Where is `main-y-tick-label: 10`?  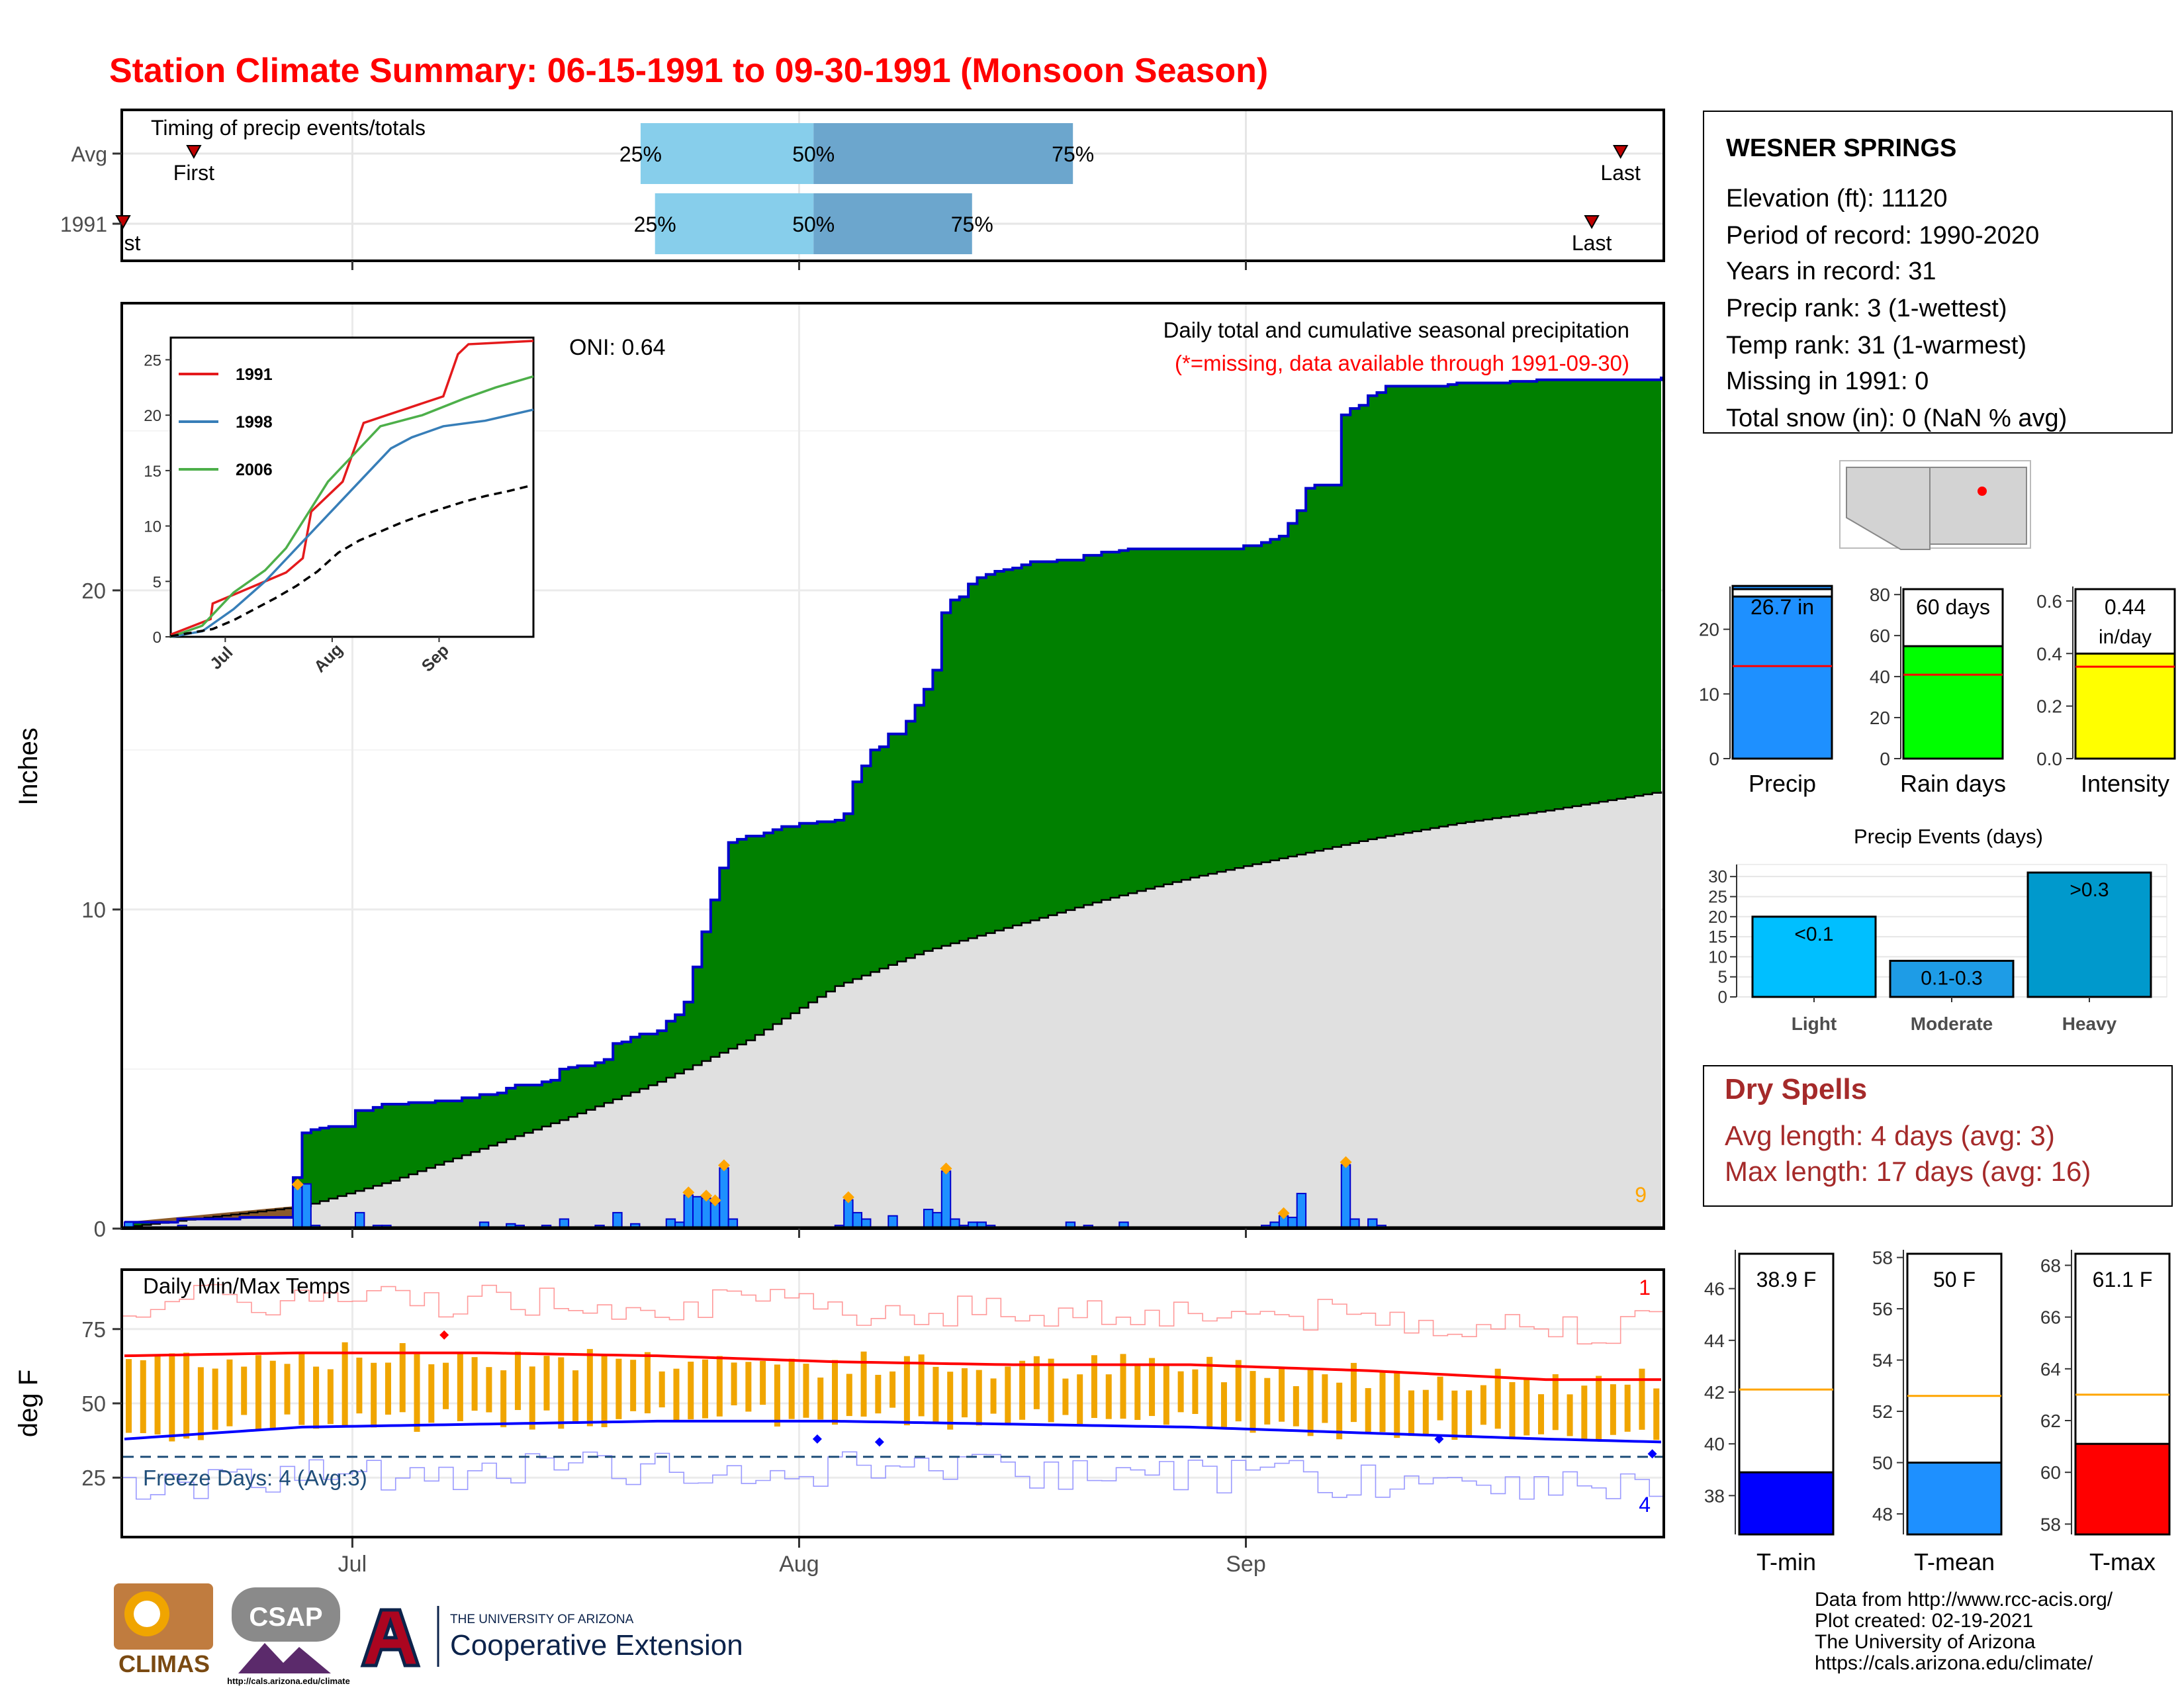 main-y-tick-label: 10 is located at coordinates (93, 910).